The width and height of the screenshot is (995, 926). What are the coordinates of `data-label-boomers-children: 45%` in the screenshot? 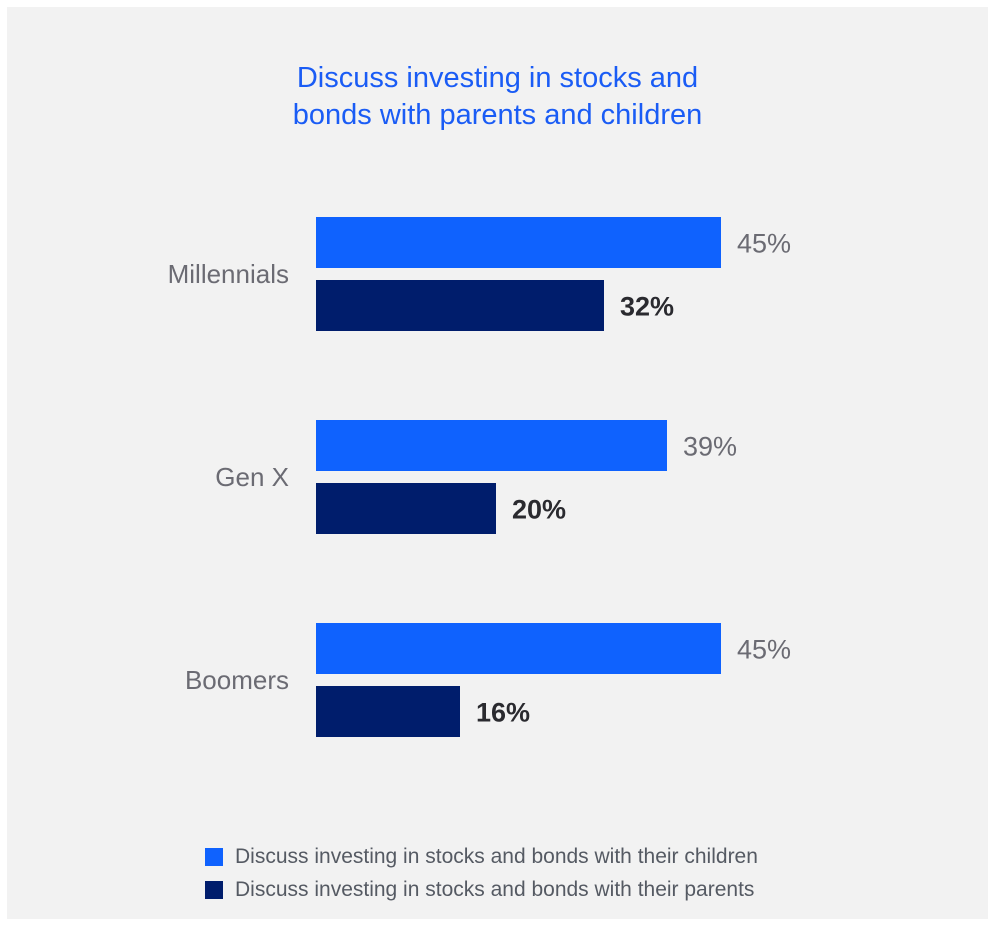 It's located at (764, 650).